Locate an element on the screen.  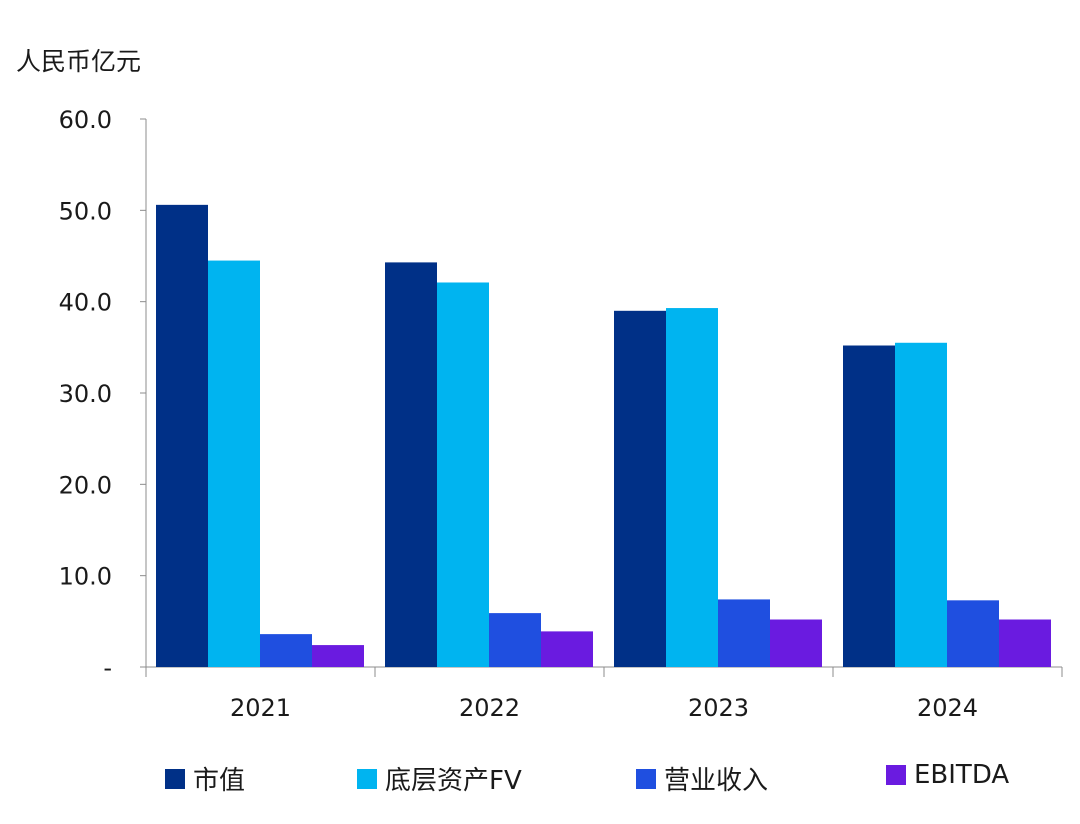
legend-label: EBITDA is located at coordinates (962, 775).